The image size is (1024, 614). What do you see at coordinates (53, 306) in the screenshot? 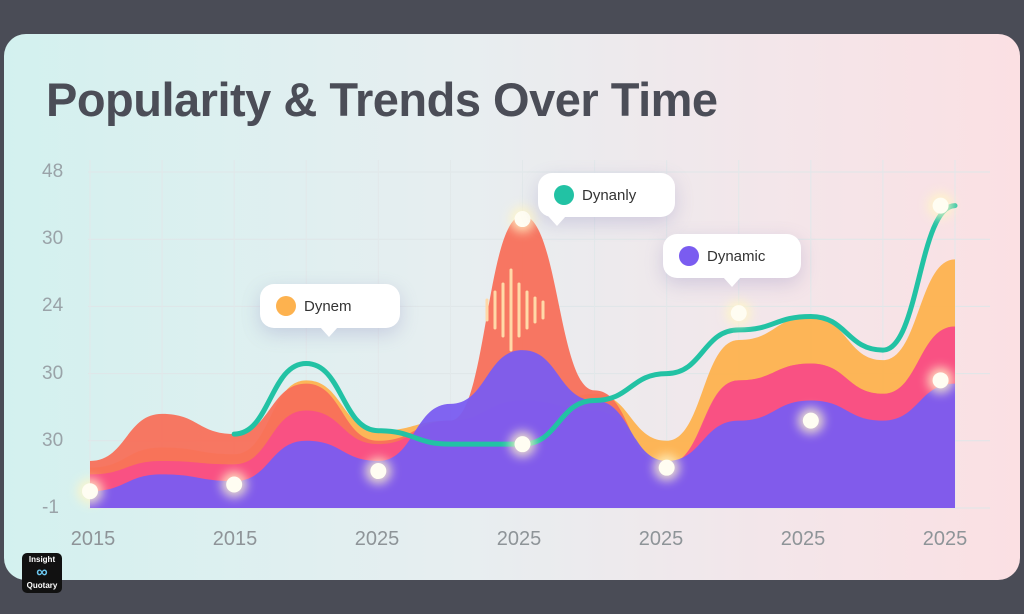
I see `y-tick-label: 24` at bounding box center [53, 306].